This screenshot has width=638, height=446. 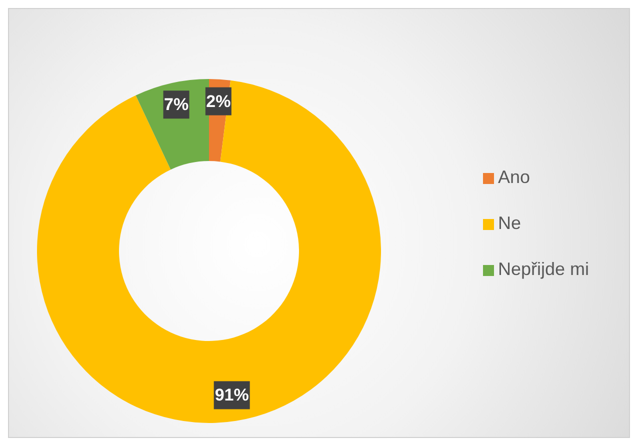 I want to click on data-label: 91%, so click(x=231, y=395).